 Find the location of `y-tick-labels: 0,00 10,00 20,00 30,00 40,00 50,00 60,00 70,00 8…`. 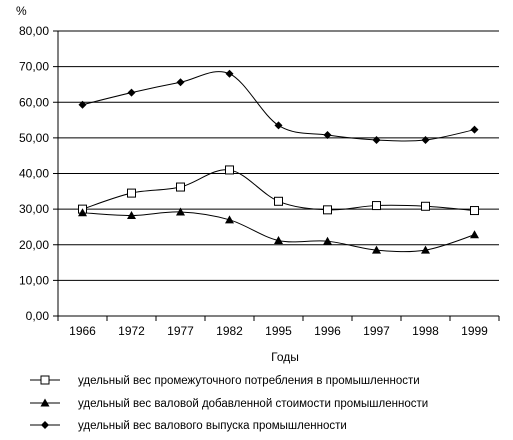

y-tick-labels: 0,00 10,00 20,00 30,00 40,00 50,00 60,00 70,00 8… is located at coordinates (34, 173).